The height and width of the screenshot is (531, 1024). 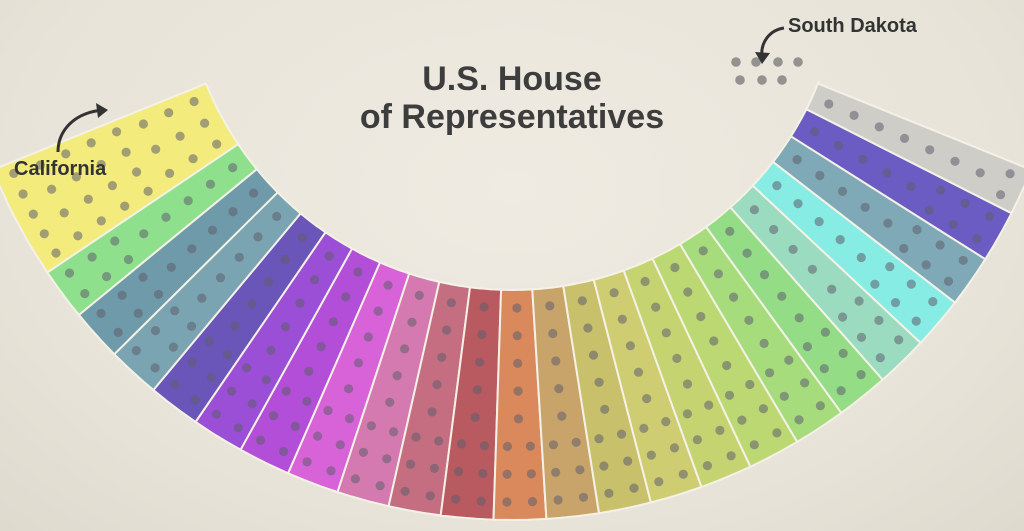 I want to click on california-arrow-icon, so click(x=80, y=130).